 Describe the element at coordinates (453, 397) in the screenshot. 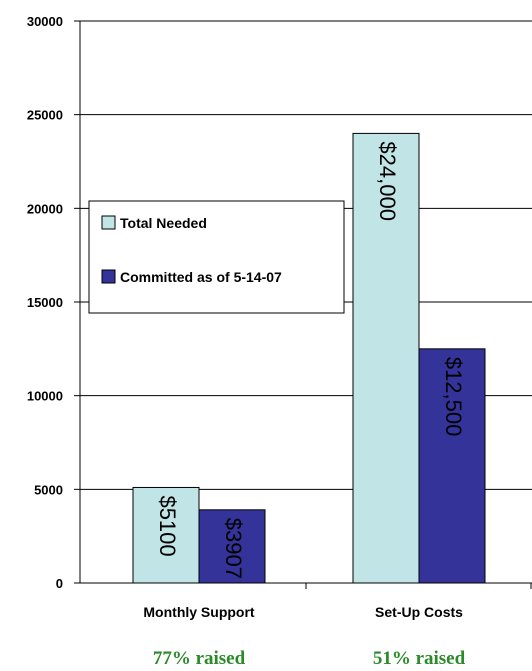

I see `data-label: $12,500` at that location.